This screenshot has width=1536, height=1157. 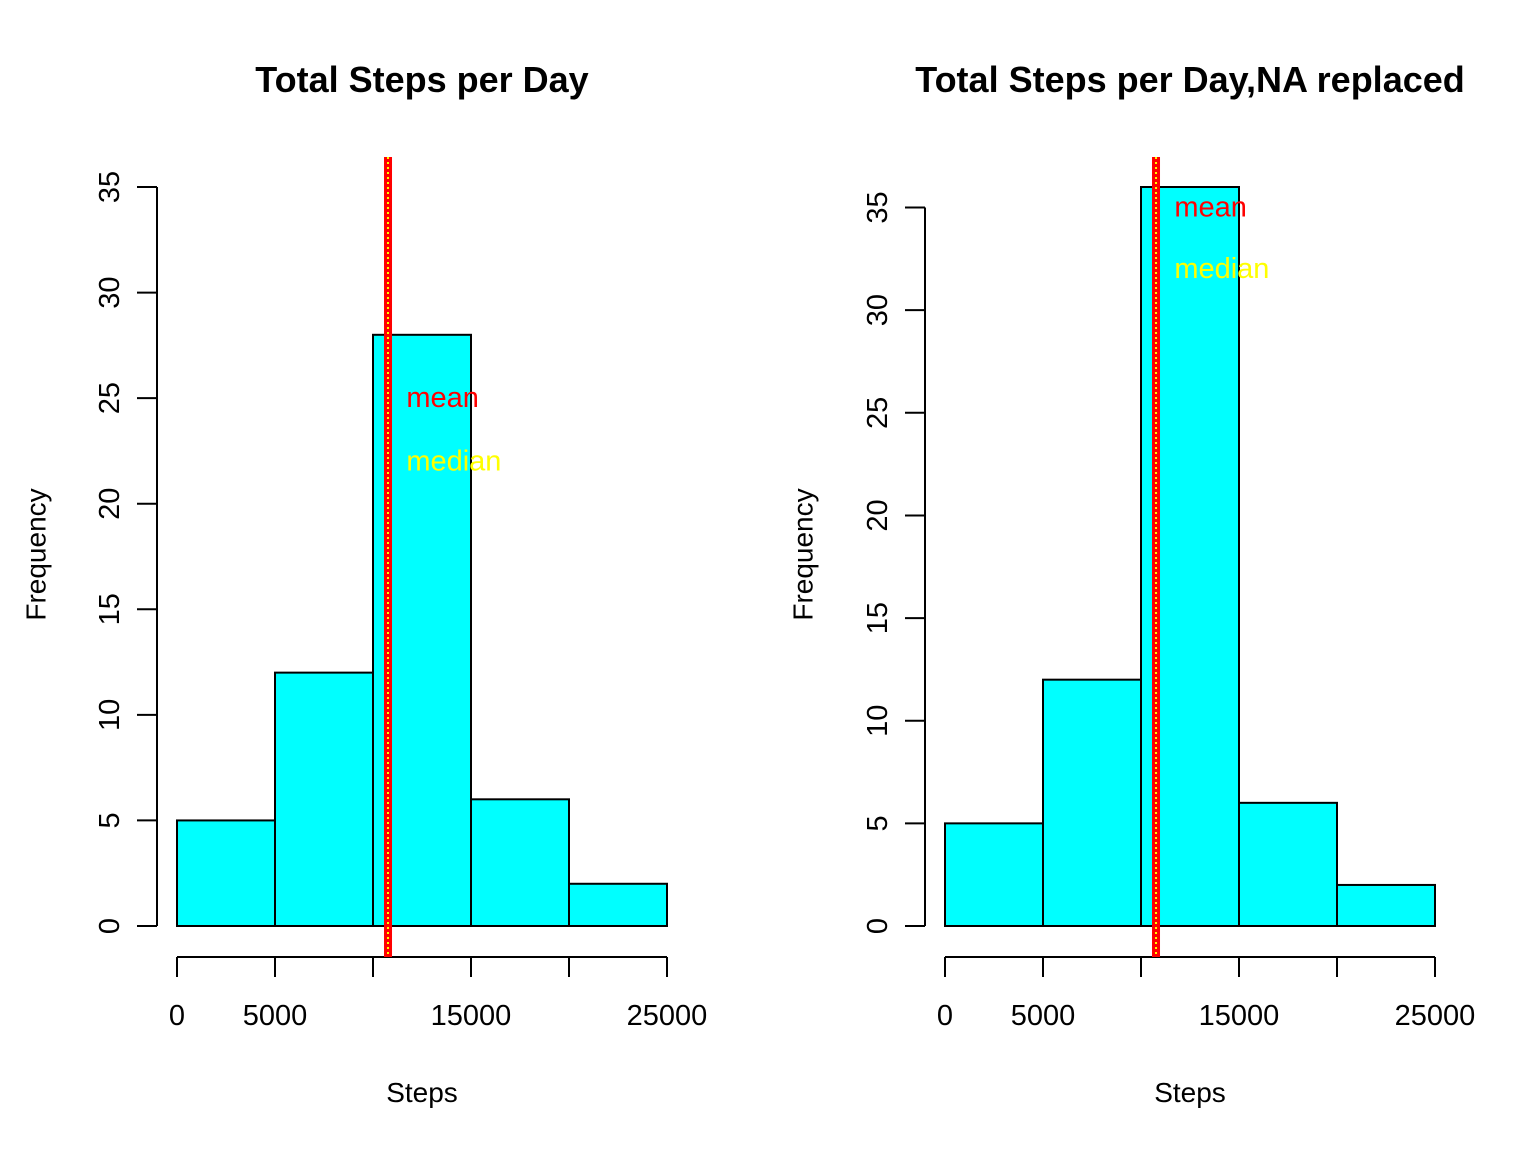 What do you see at coordinates (1190, 79) in the screenshot?
I see `chart-title: Total Steps per Day,NA replaced` at bounding box center [1190, 79].